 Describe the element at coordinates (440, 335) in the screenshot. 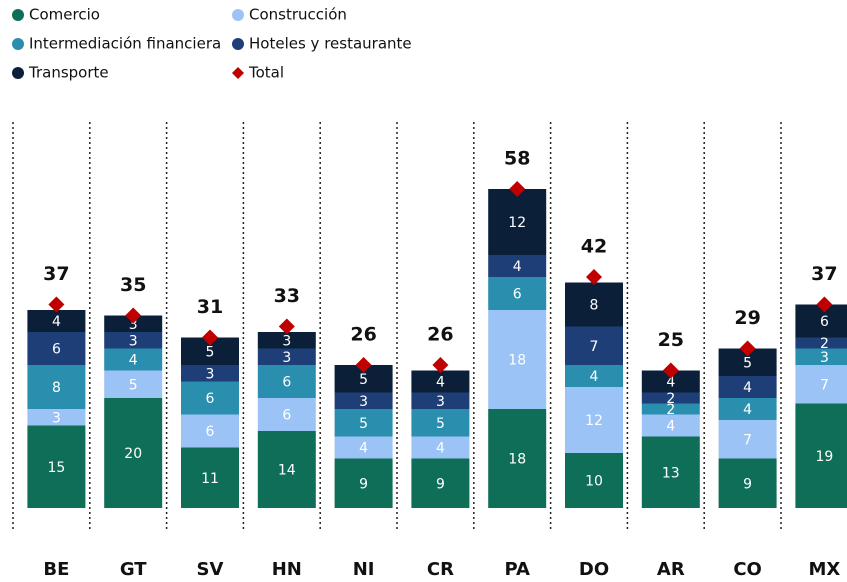

I see `total-label: 26` at that location.